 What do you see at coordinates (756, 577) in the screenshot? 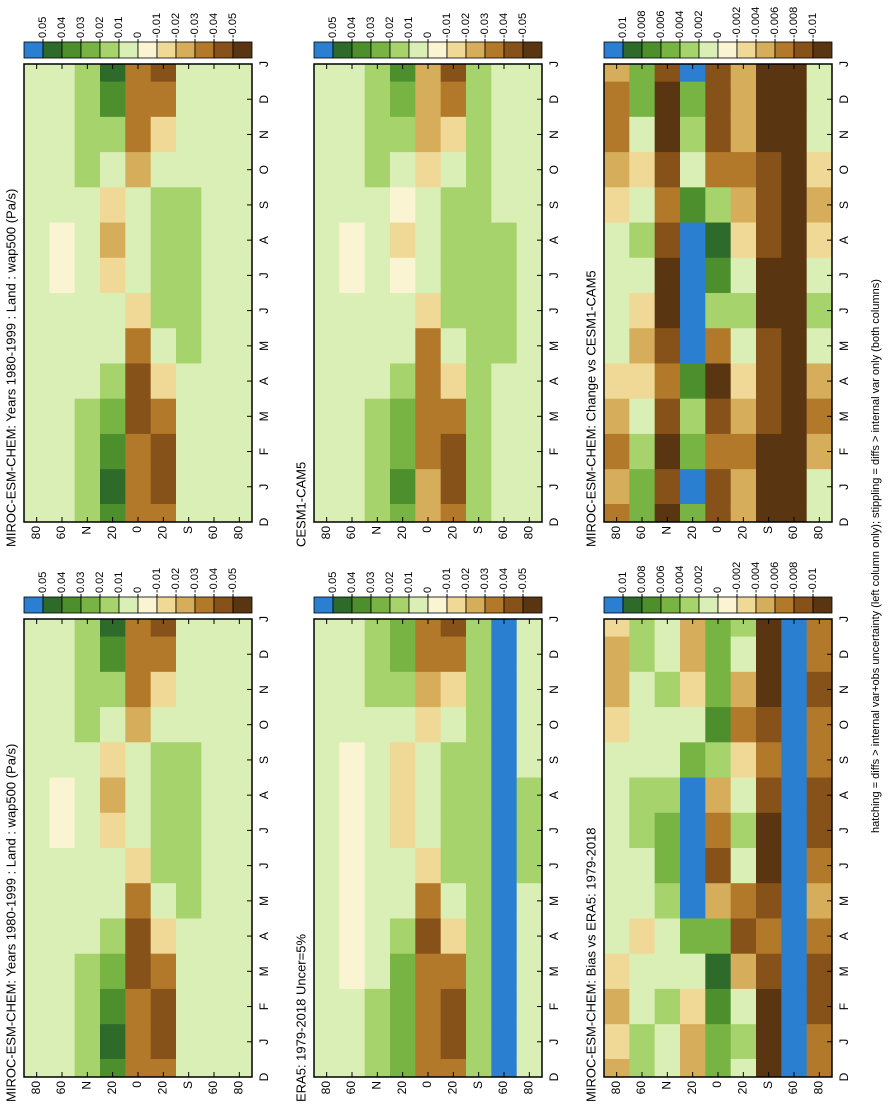
I see `colorbar-label: -0.004` at bounding box center [756, 577].